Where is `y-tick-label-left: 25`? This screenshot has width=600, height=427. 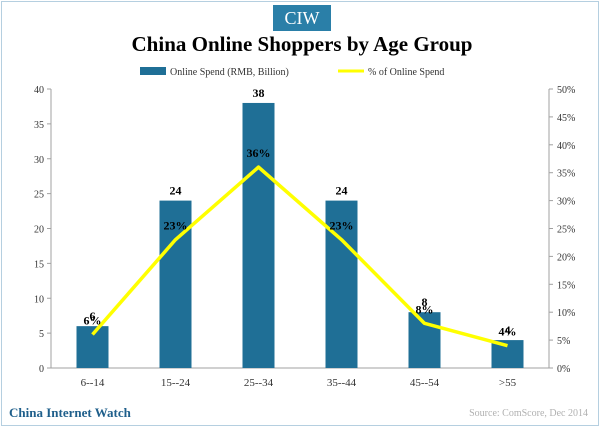 y-tick-label-left: 25 is located at coordinates (39, 195).